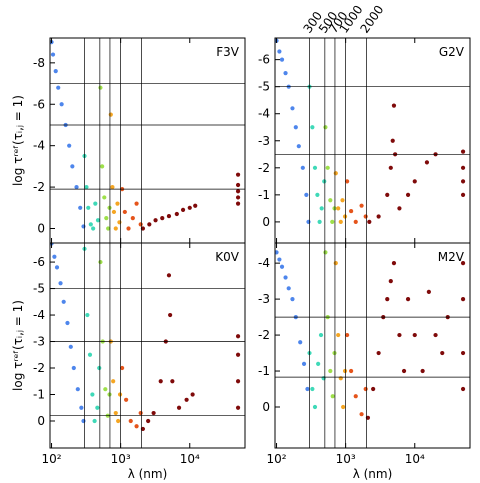 The height and width of the screenshot is (483, 480). Describe the element at coordinates (39, 342) in the screenshot. I see `y-tick-label: -3` at that location.